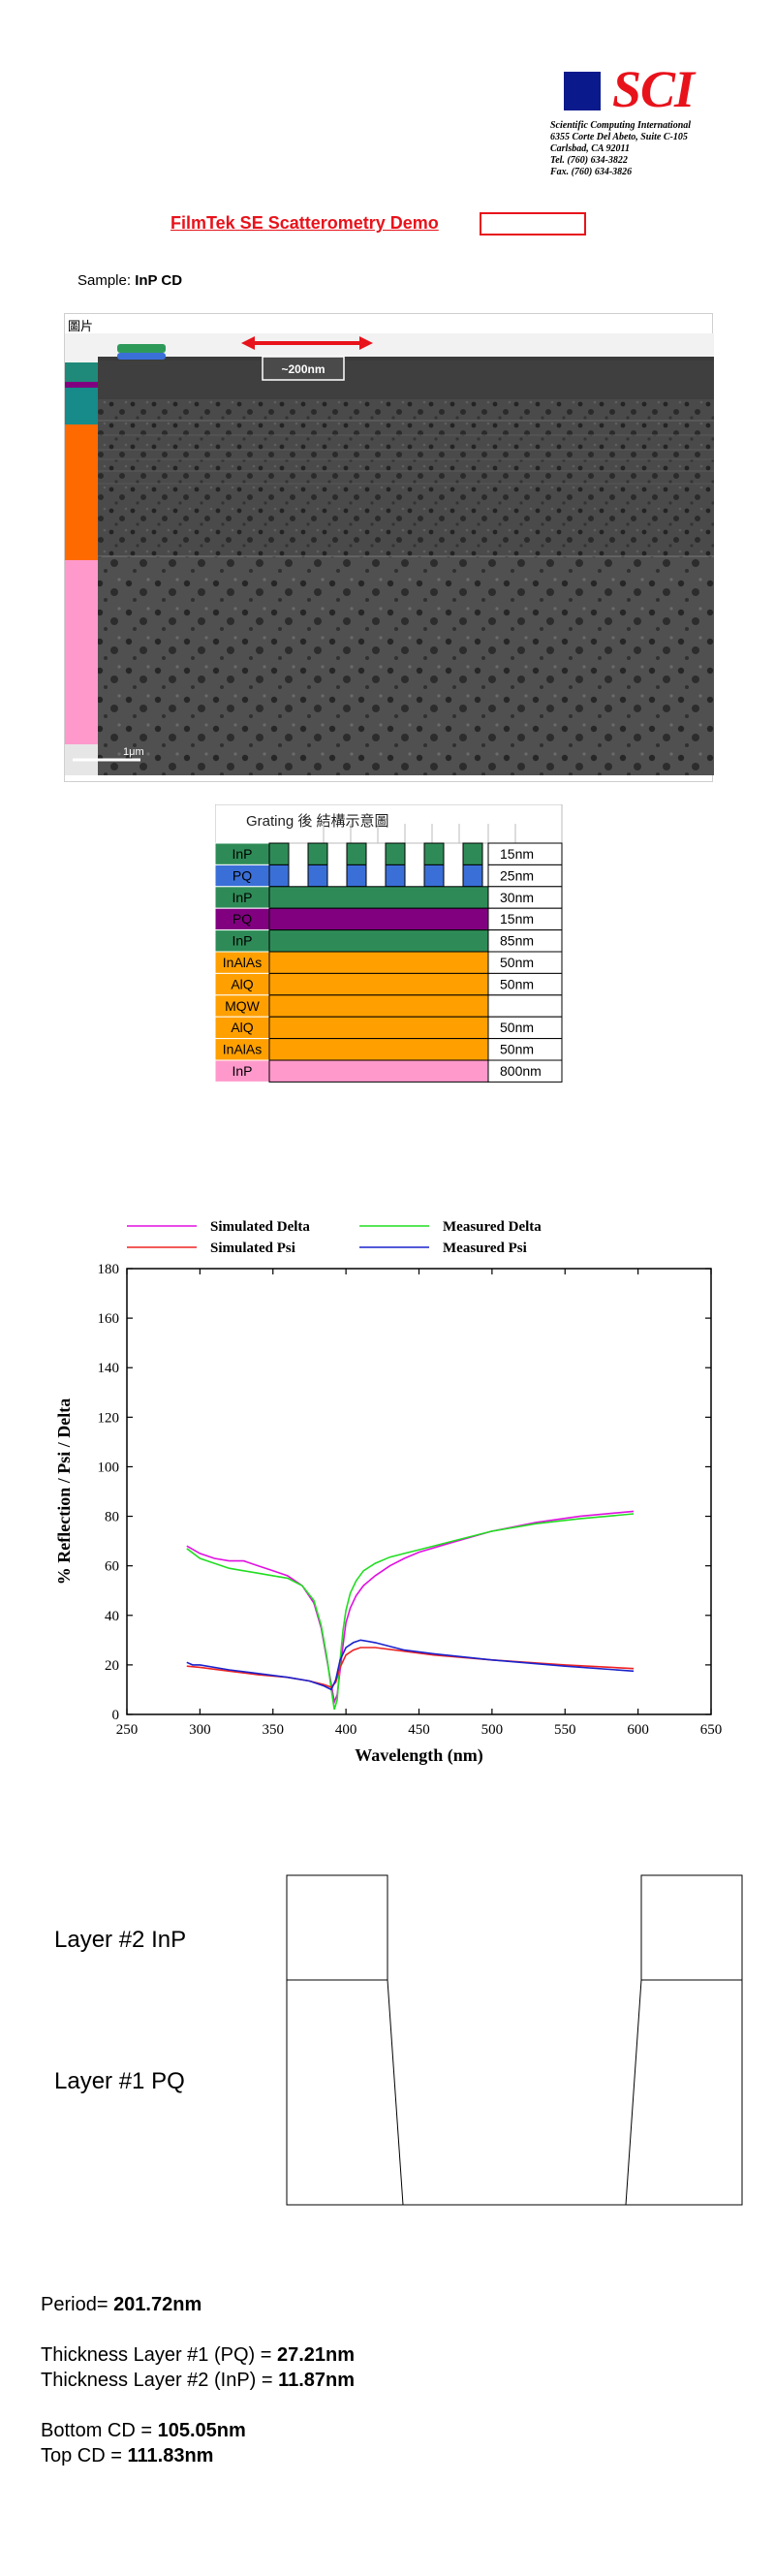 This screenshot has height=2576, width=775. I want to click on result-thickness-1: Thickness Layer #1 (PQ) = 27.21nm, so click(198, 2355).